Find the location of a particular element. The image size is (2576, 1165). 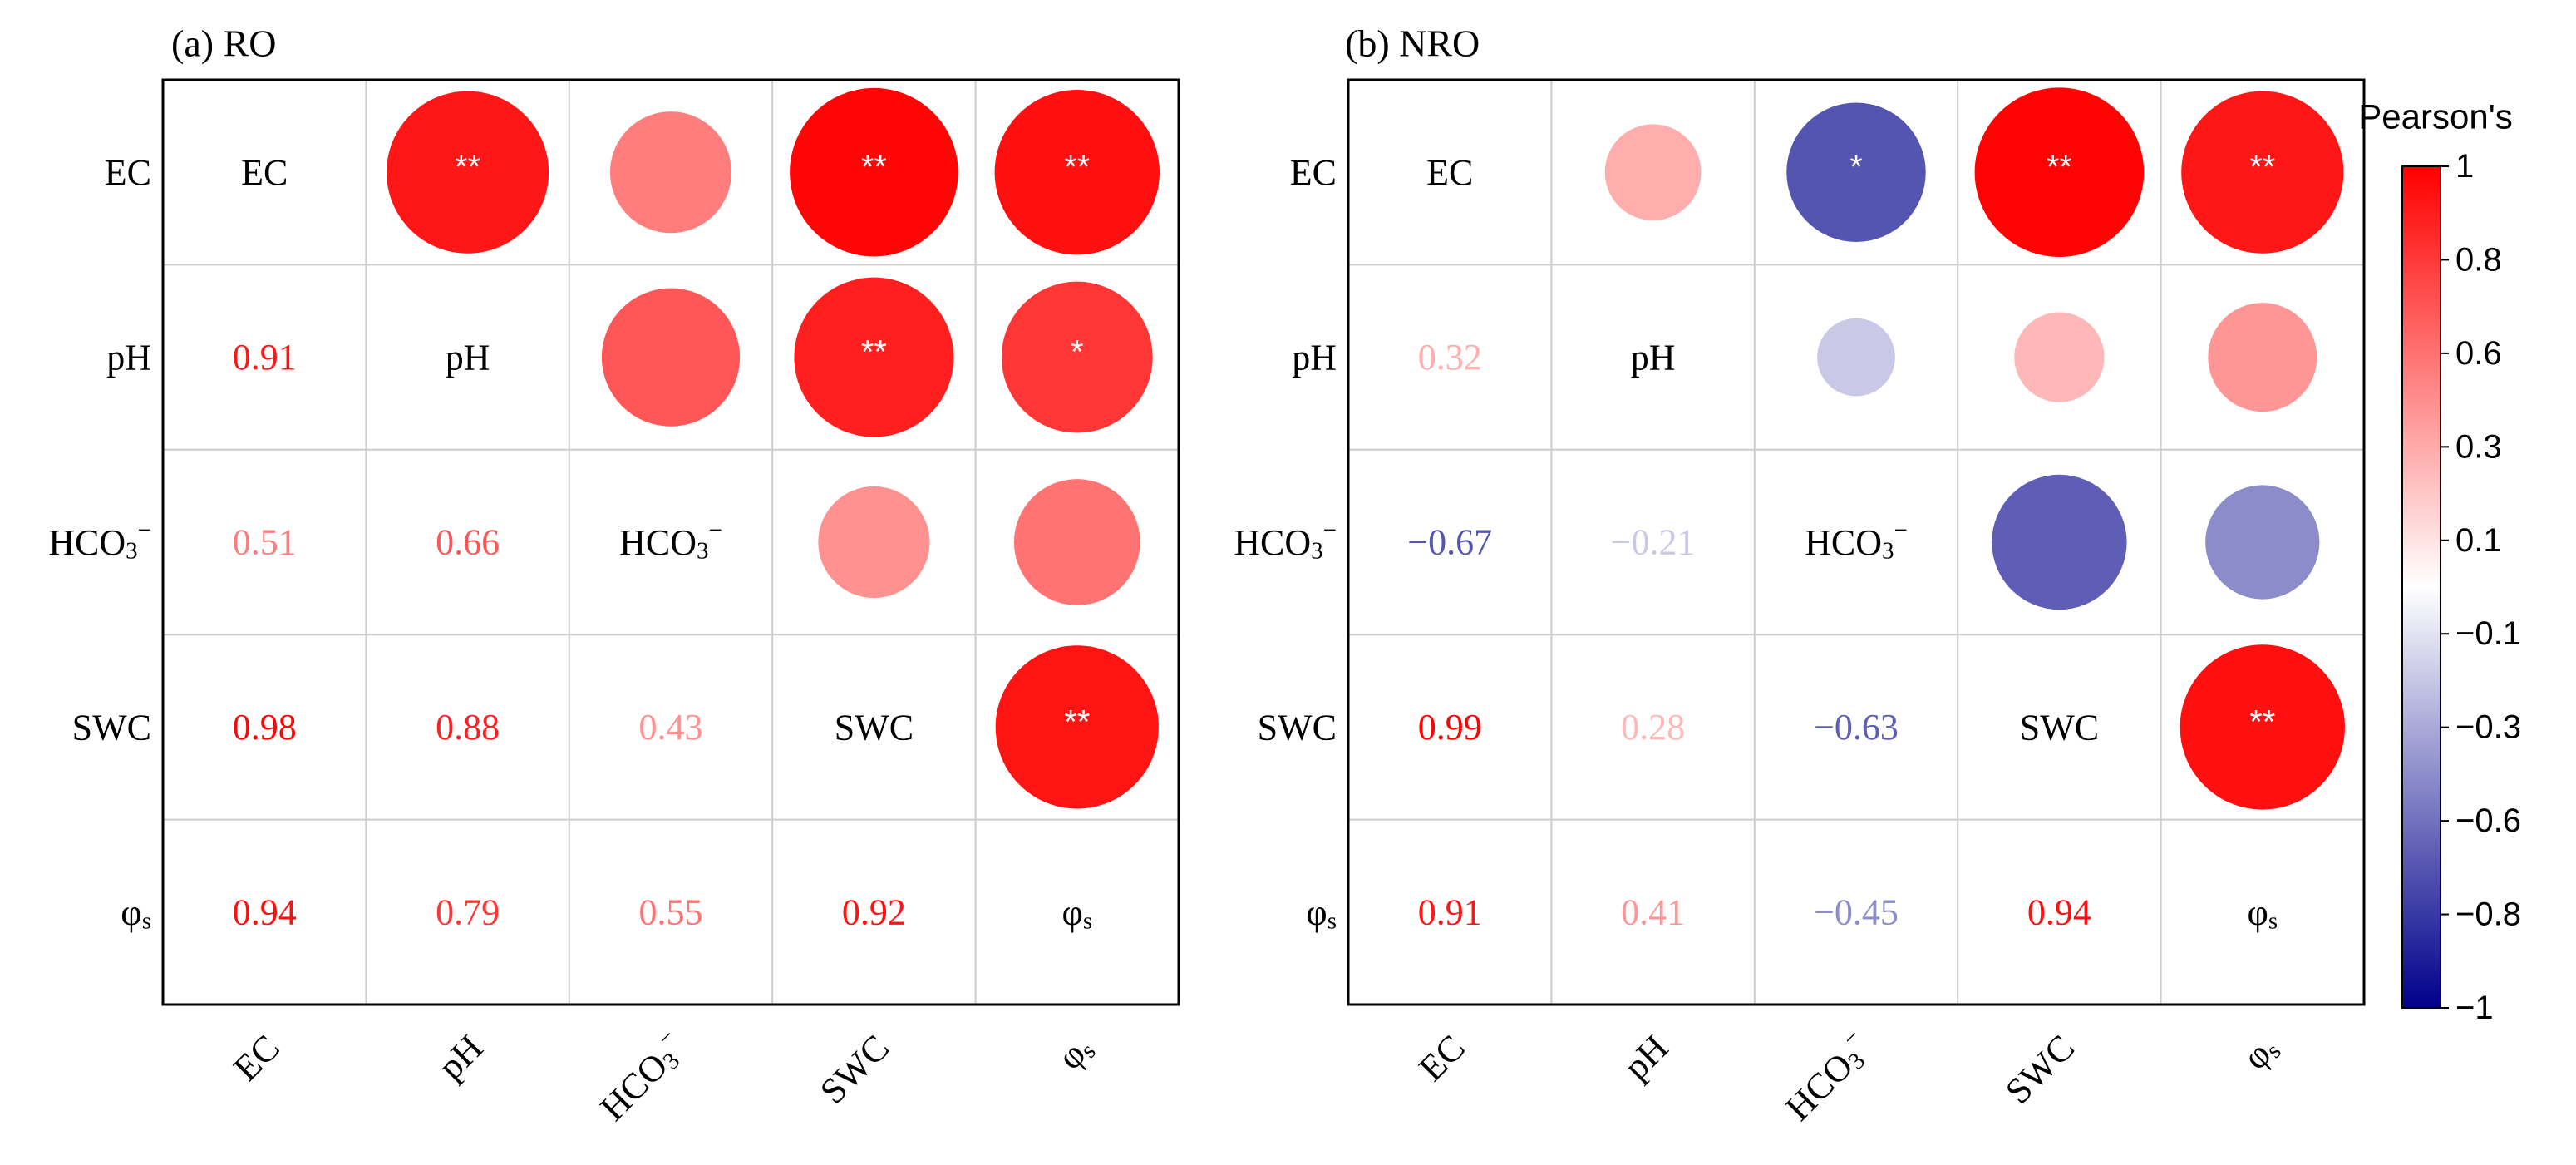

correlation-value: 0.66 is located at coordinates (468, 542).